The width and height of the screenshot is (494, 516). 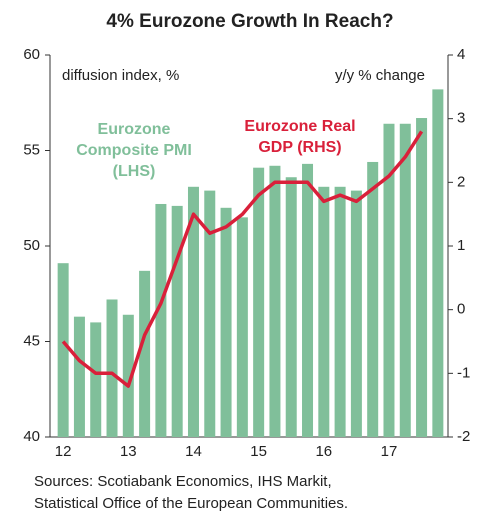 What do you see at coordinates (31, 245) in the screenshot?
I see `y-tick-label: 50` at bounding box center [31, 245].